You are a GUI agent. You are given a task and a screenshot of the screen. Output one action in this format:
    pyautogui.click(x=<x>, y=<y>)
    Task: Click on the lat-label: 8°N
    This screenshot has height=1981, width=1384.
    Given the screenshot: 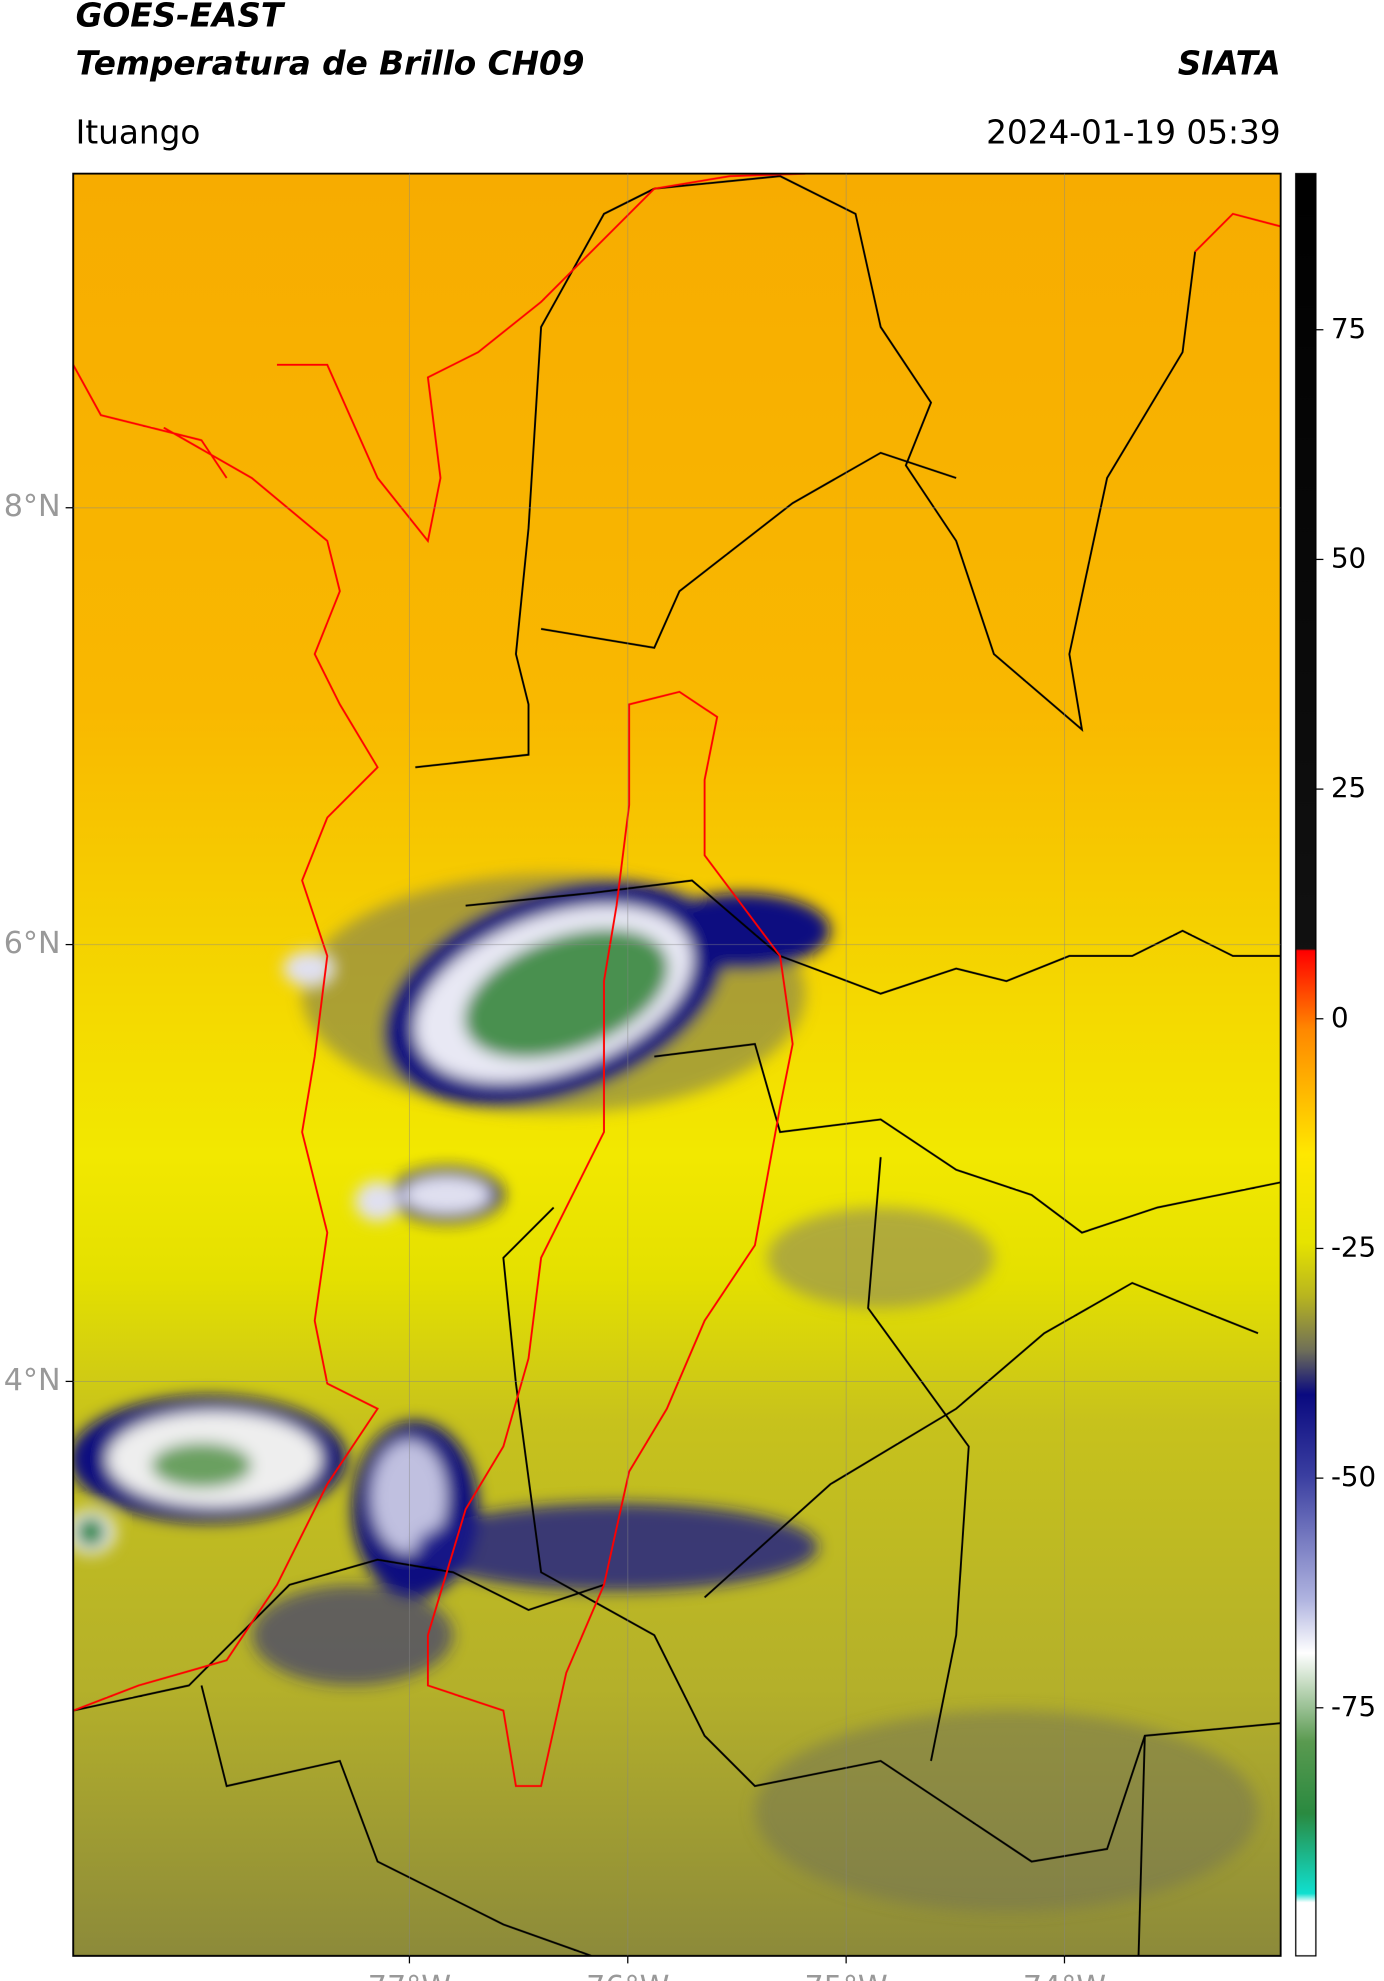 What is the action you would take?
    pyautogui.click(x=32, y=506)
    